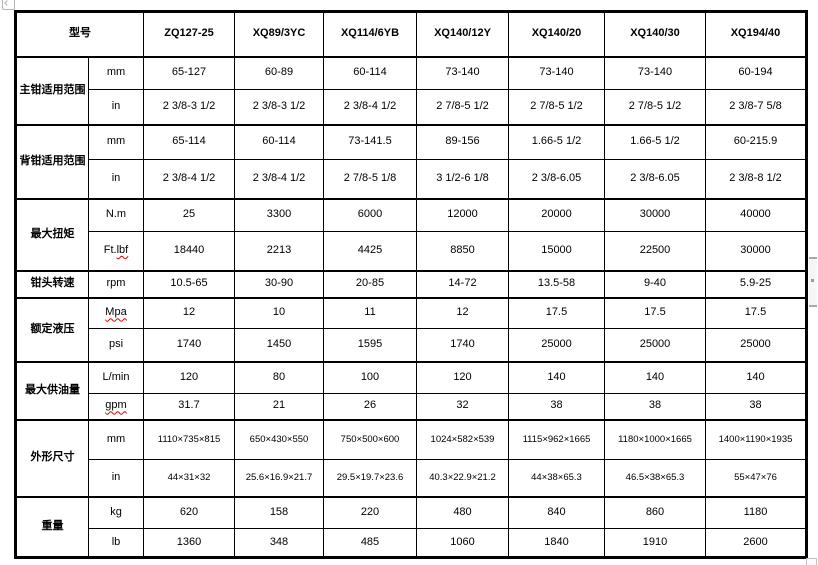 The width and height of the screenshot is (818, 565). Describe the element at coordinates (370, 512) in the screenshot. I see `value-cell: 220` at that location.